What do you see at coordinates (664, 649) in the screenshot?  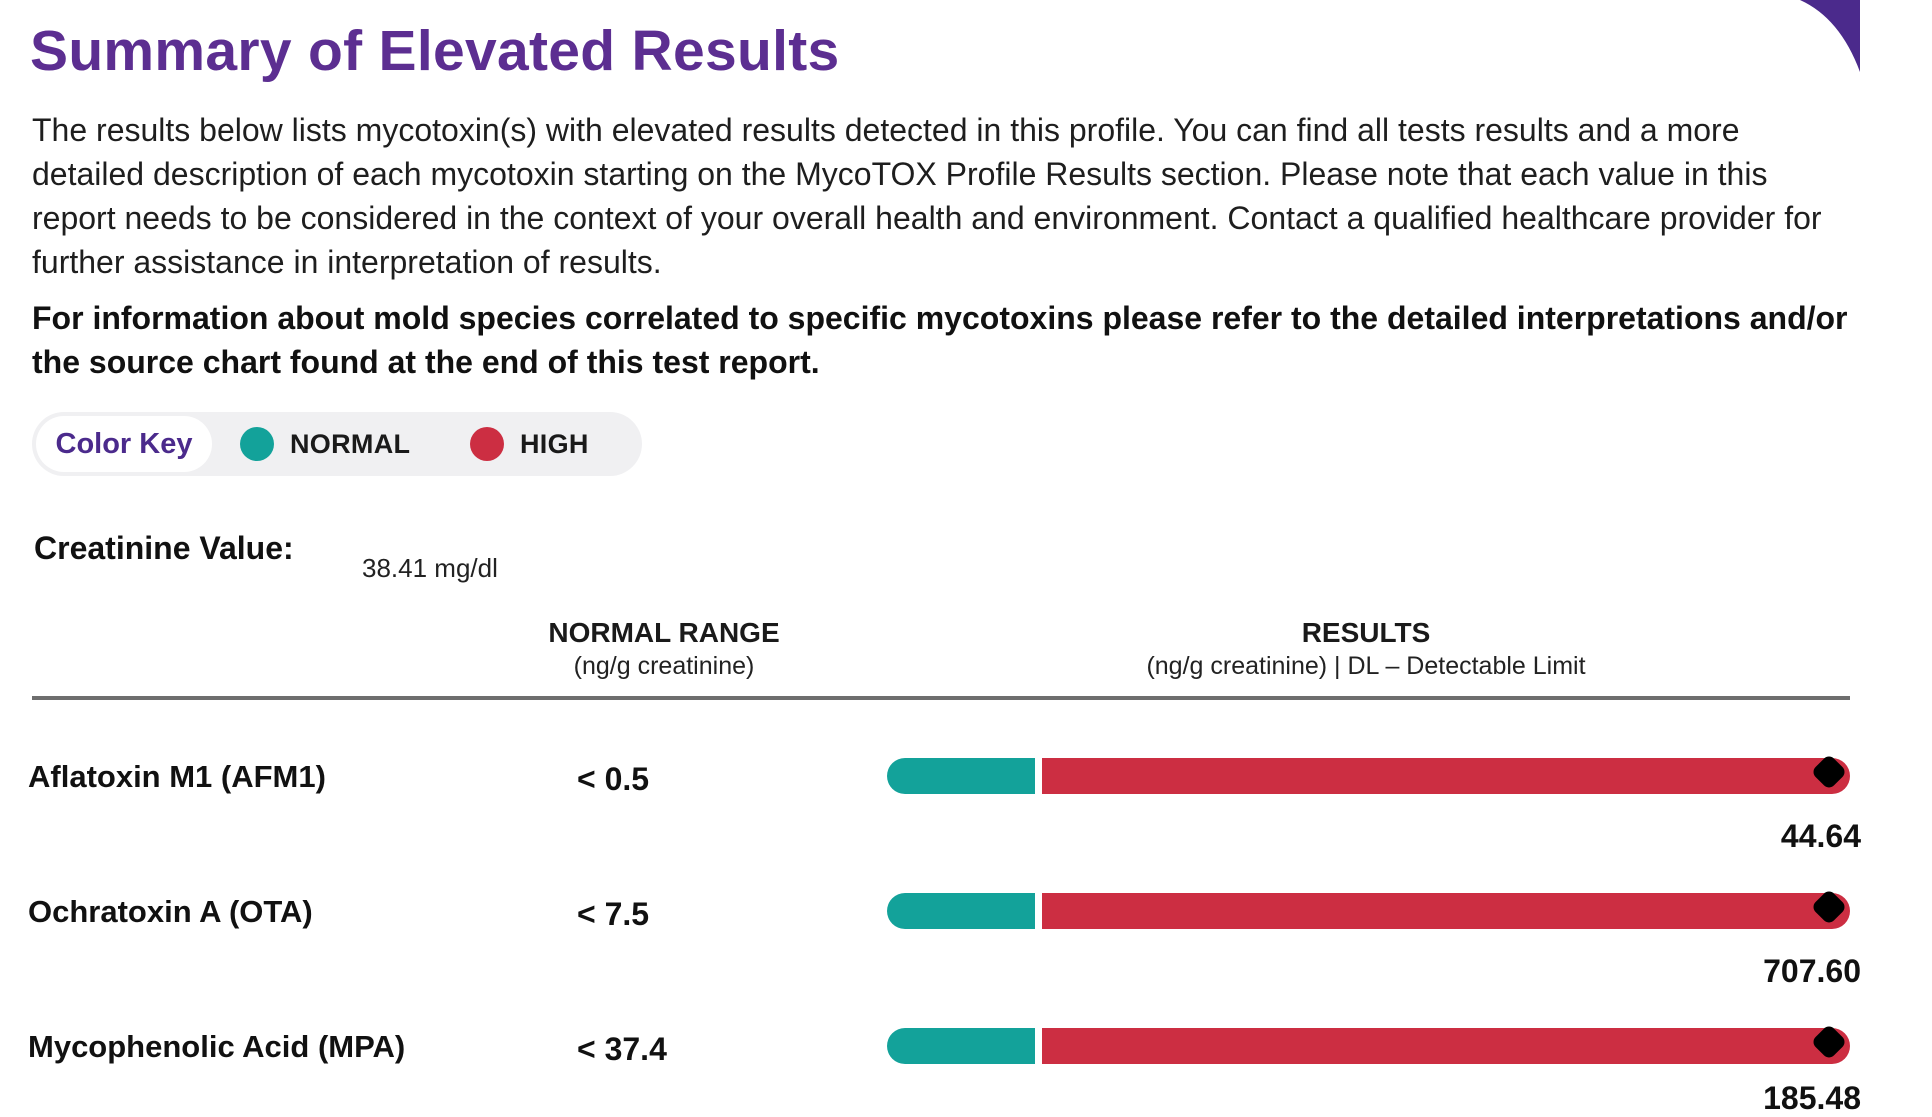 I see `normal-range-header: NORMAL RANGE (ng/g creatinine)` at bounding box center [664, 649].